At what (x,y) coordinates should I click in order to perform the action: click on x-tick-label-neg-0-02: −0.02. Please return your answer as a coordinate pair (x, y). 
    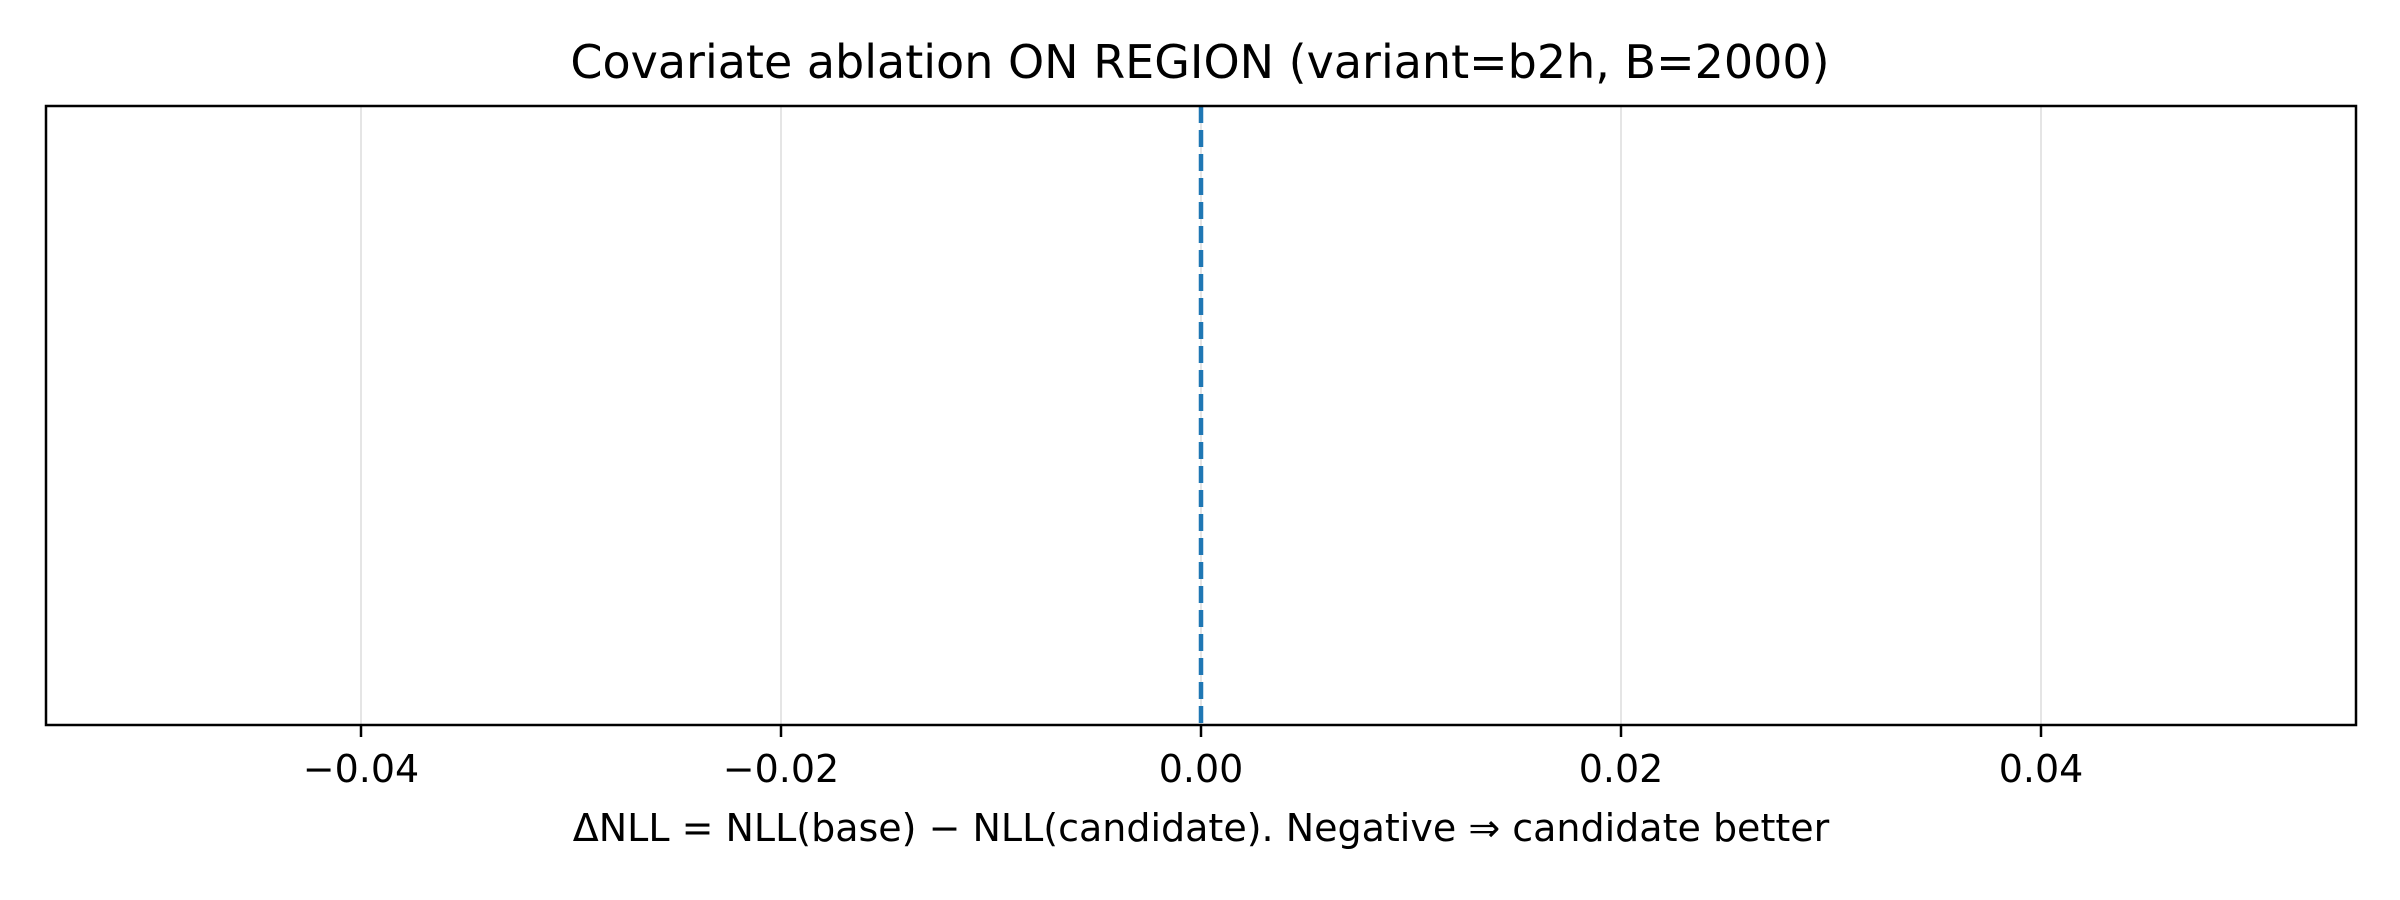
    Looking at the image, I should click on (781, 769).